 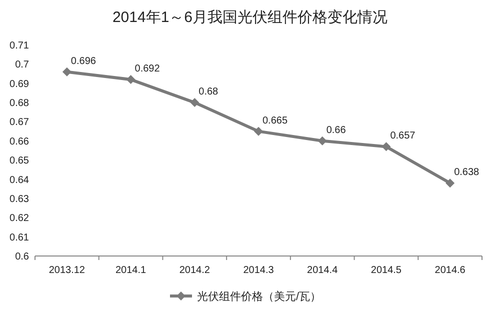 I want to click on x-tick-label: 2014.2, so click(x=194, y=270).